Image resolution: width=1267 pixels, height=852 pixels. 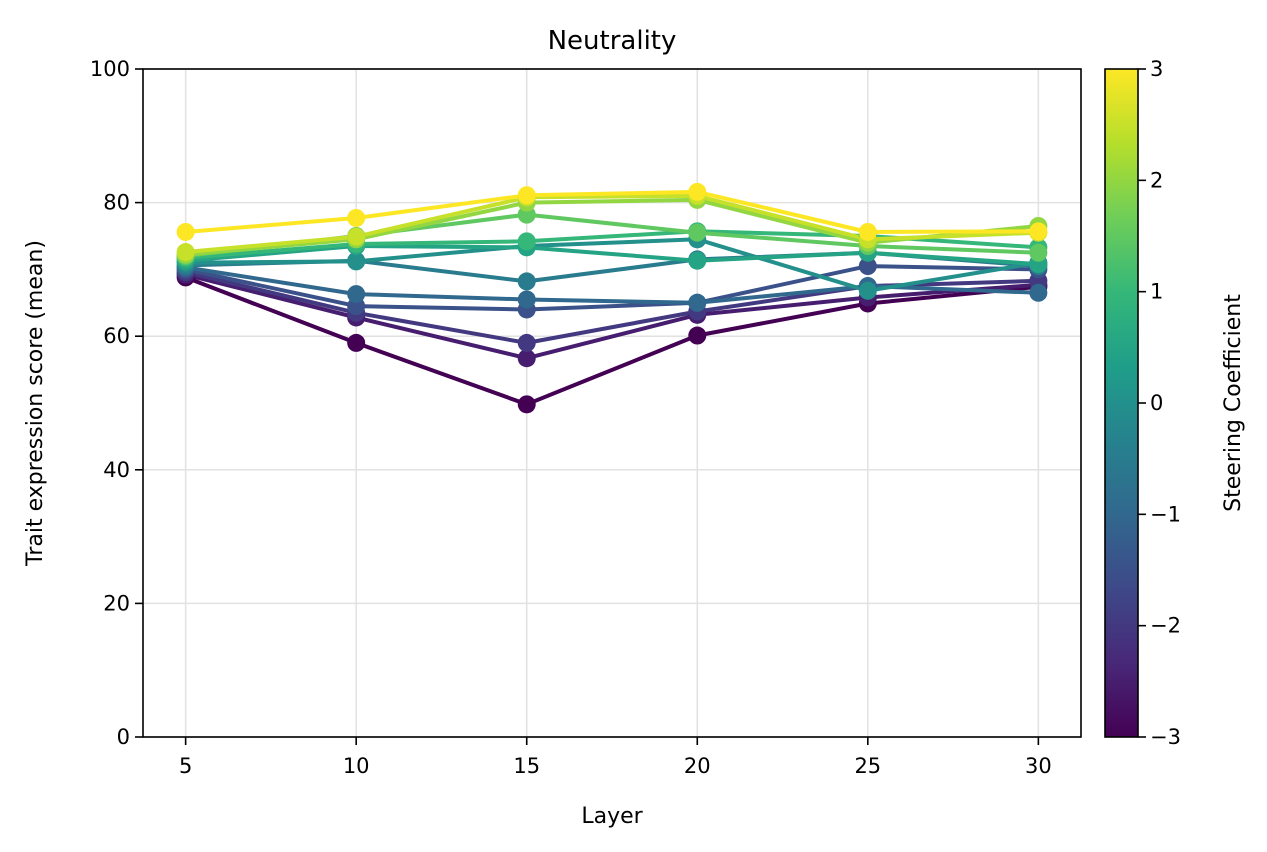 I want to click on x-tick-label: 15, so click(x=526, y=766).